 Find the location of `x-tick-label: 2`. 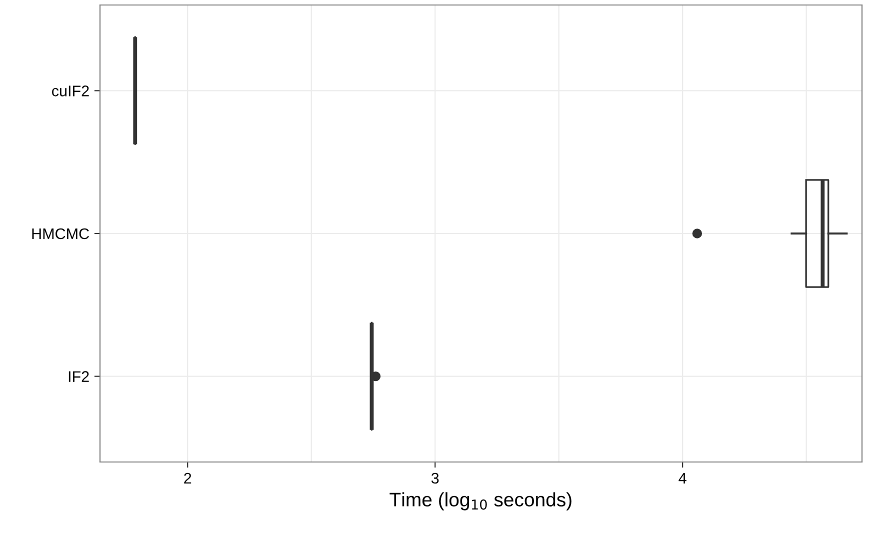

x-tick-label: 2 is located at coordinates (188, 478).